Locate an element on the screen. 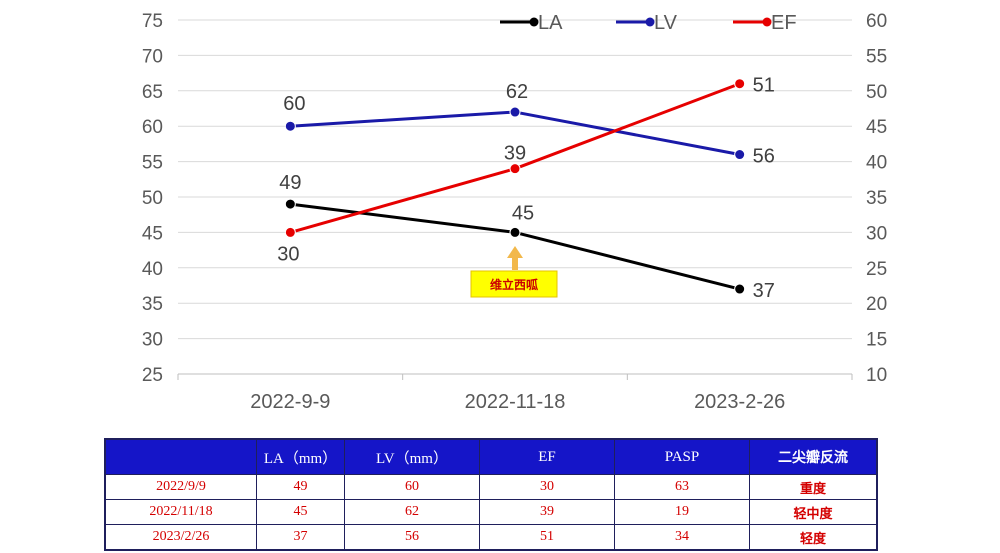  x-tick-label: 2022-9-9 is located at coordinates (290, 402).